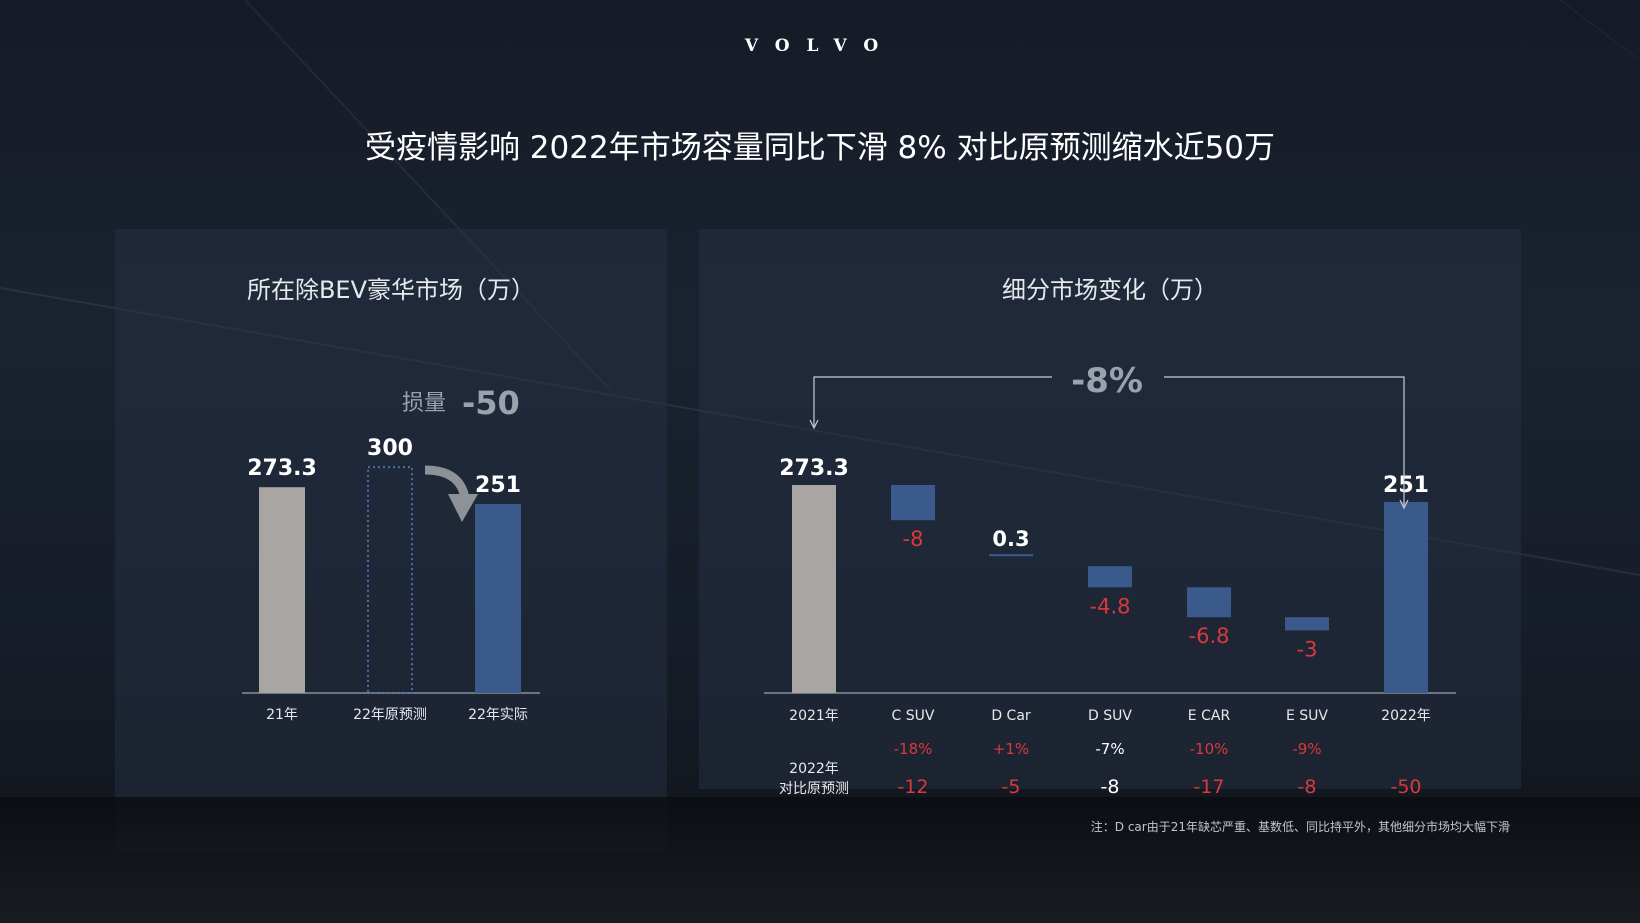  Describe the element at coordinates (1405, 787) in the screenshot. I see `vs-forecast-6: -50` at that location.